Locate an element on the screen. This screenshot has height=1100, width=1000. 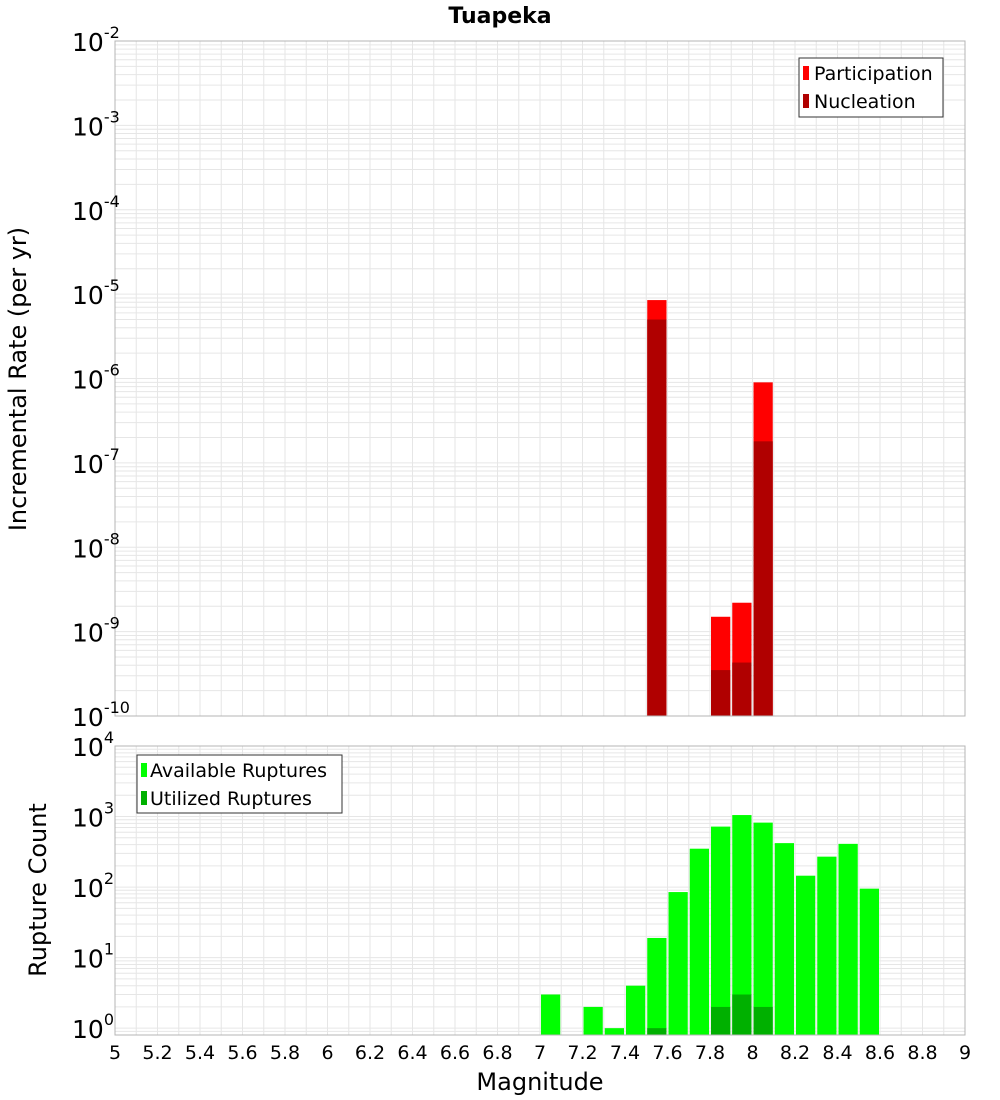
x-tick-label: 9 is located at coordinates (965, 1053).